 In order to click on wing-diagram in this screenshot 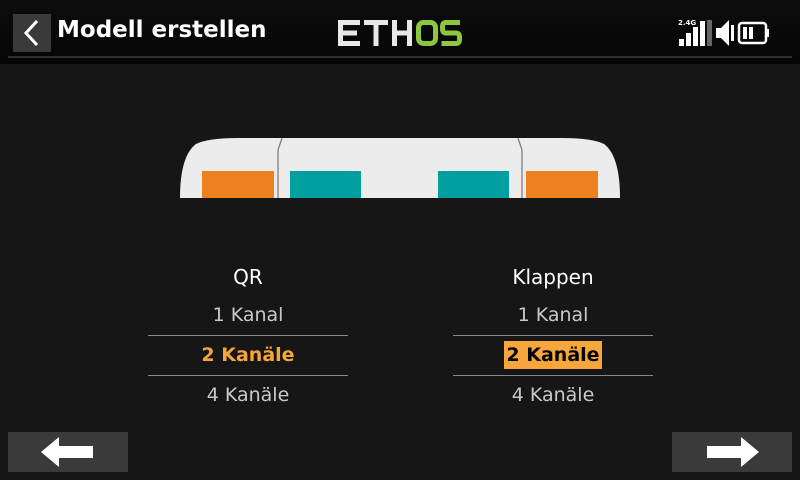, I will do `click(400, 167)`.